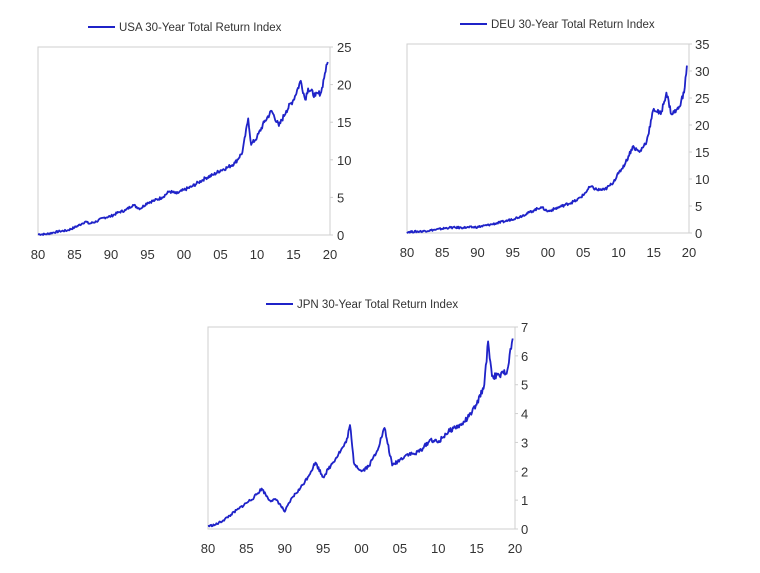 The image size is (760, 573). What do you see at coordinates (476, 548) in the screenshot?
I see `jpn-x-tick-label: 15` at bounding box center [476, 548].